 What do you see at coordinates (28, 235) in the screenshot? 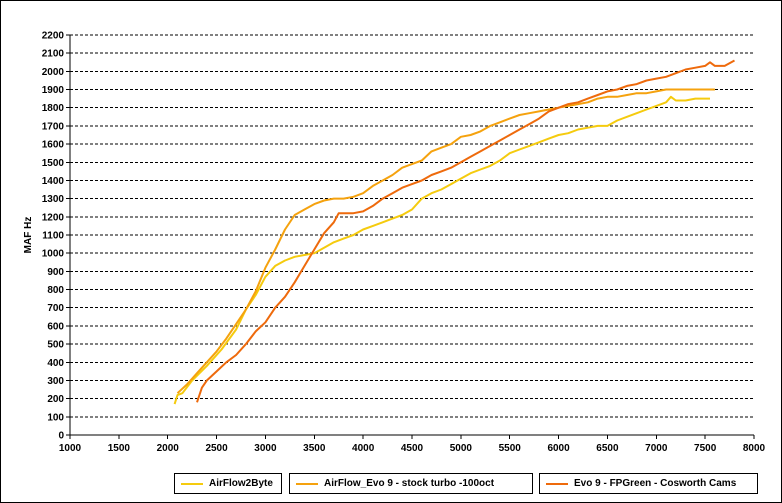
I see `y-axis-title: MAF Hz` at bounding box center [28, 235].